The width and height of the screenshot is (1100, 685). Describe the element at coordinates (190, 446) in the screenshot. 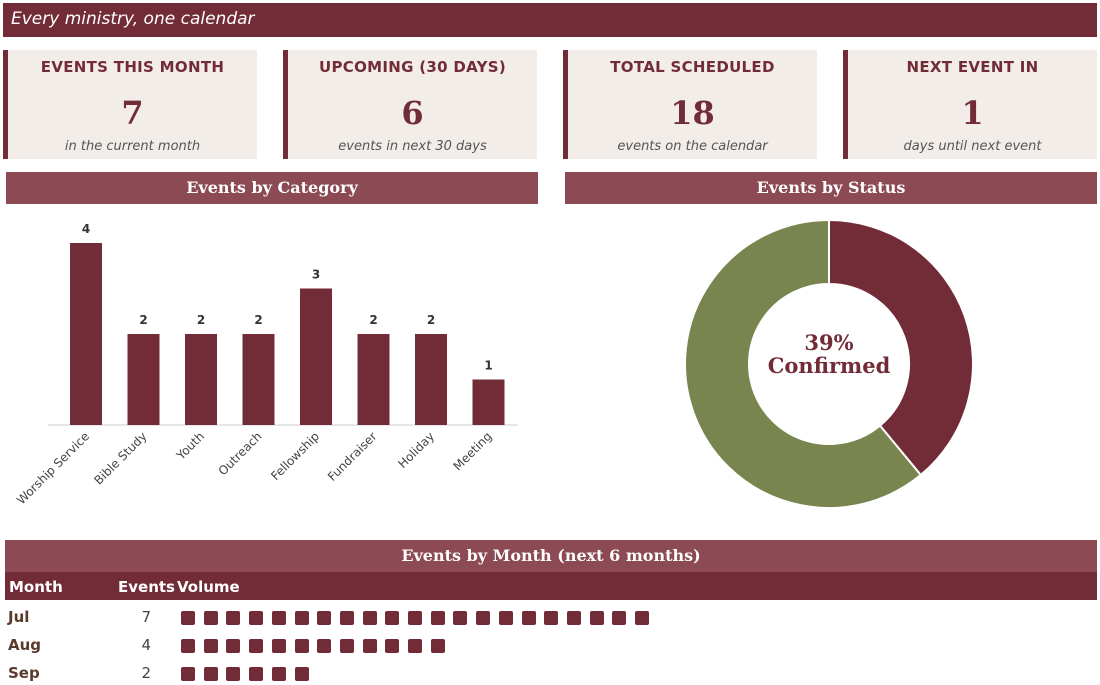

I see `category-label: Youth` at that location.